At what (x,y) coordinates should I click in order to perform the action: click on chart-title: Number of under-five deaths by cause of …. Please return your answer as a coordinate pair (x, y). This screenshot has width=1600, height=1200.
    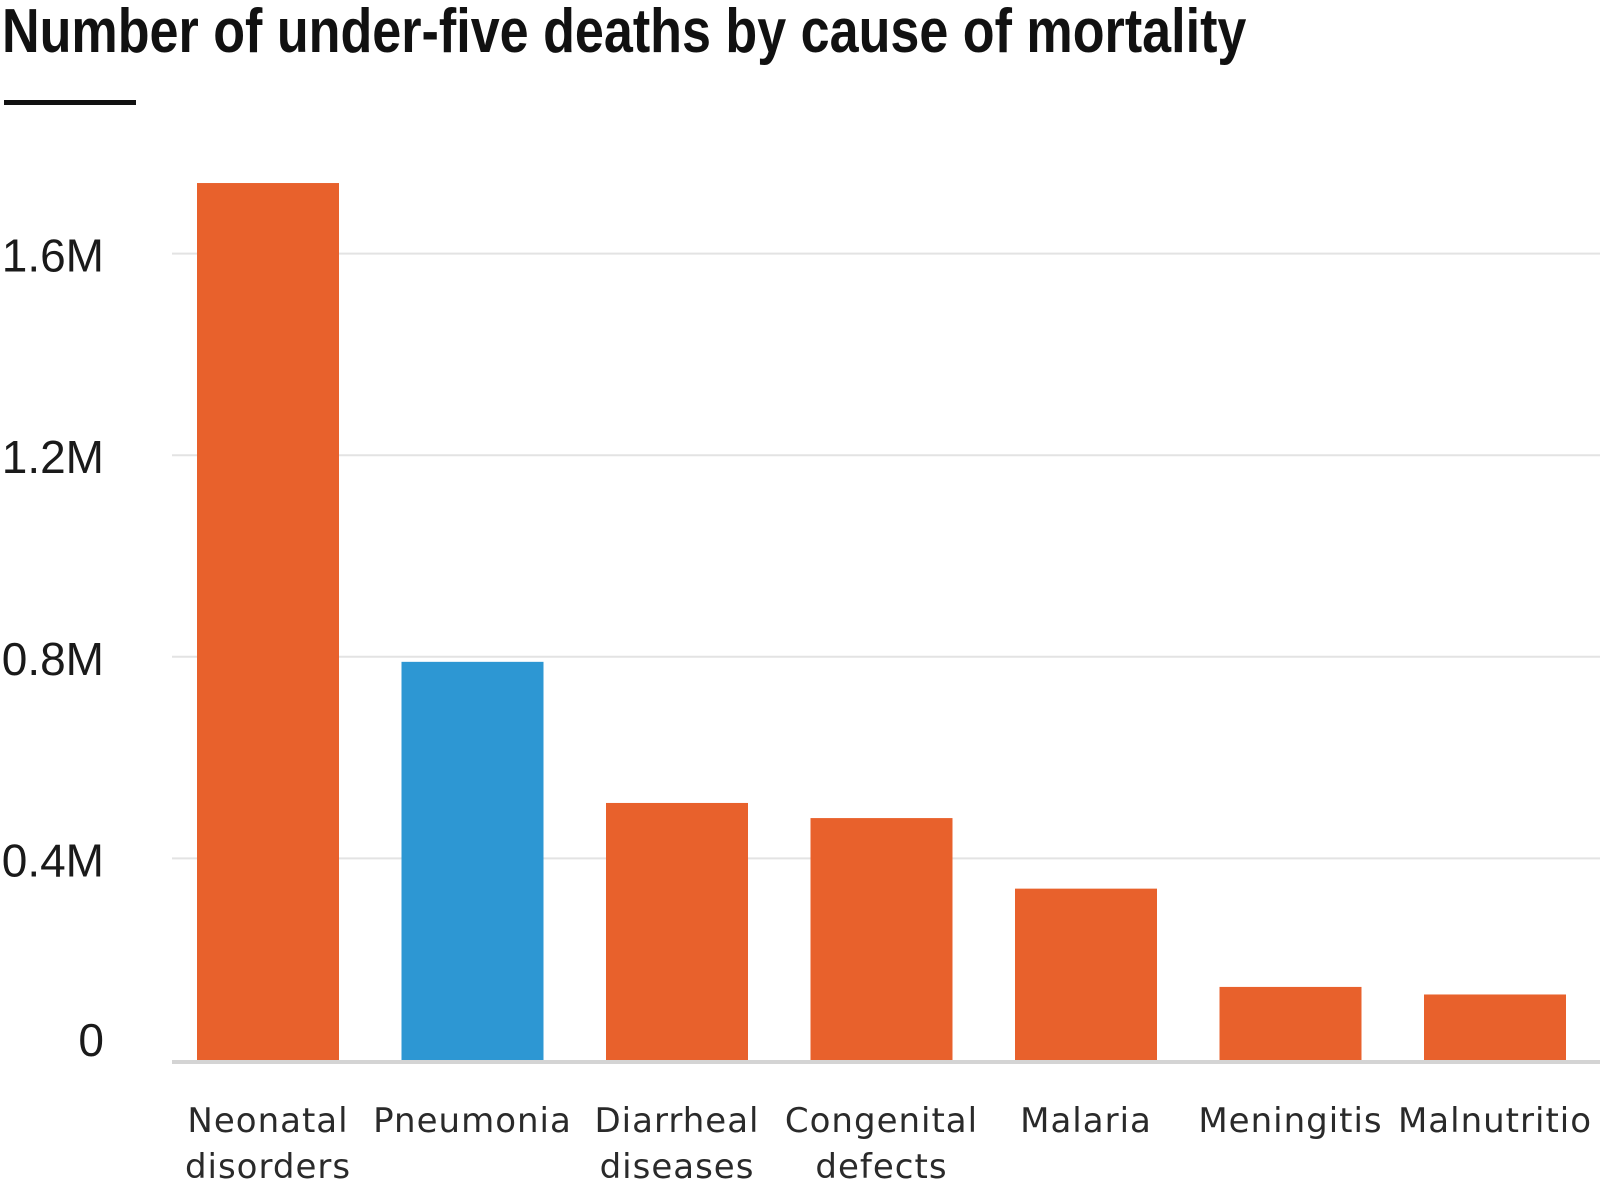
    Looking at the image, I should click on (624, 33).